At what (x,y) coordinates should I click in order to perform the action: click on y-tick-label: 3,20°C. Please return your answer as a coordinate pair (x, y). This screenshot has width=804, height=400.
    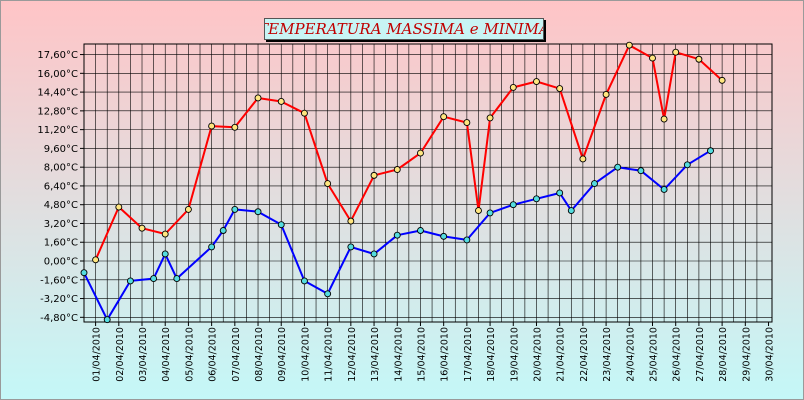
    Looking at the image, I should click on (61, 224).